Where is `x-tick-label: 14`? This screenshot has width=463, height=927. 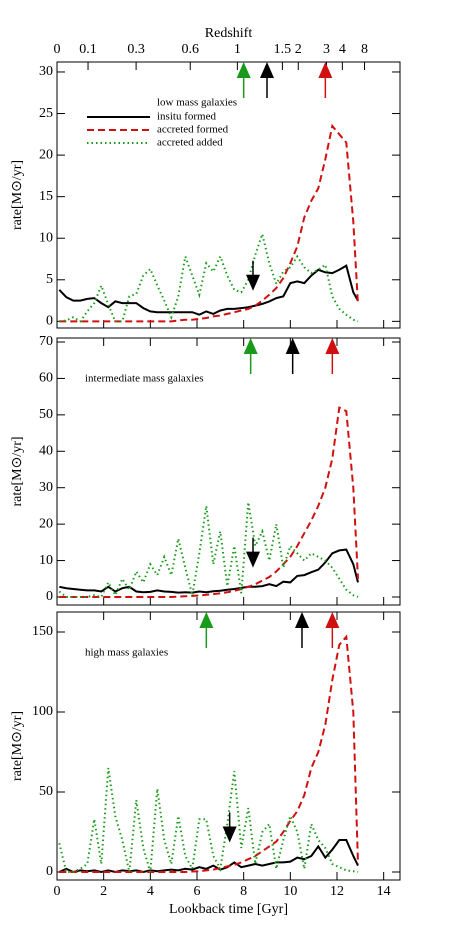
x-tick-label: 14 is located at coordinates (384, 891).